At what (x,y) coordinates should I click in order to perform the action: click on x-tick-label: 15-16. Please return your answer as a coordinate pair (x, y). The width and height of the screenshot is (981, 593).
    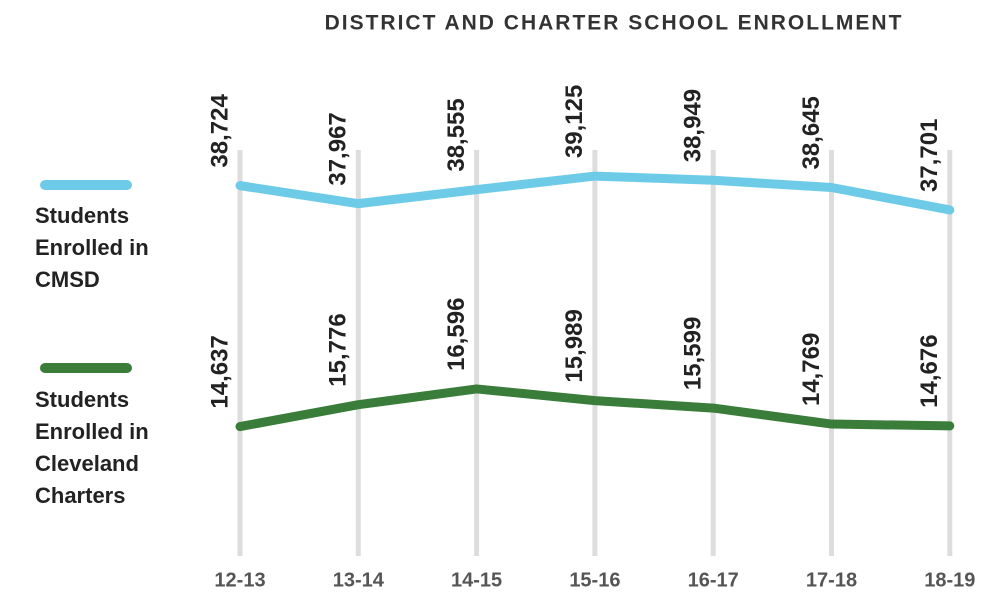
    Looking at the image, I should click on (594, 580).